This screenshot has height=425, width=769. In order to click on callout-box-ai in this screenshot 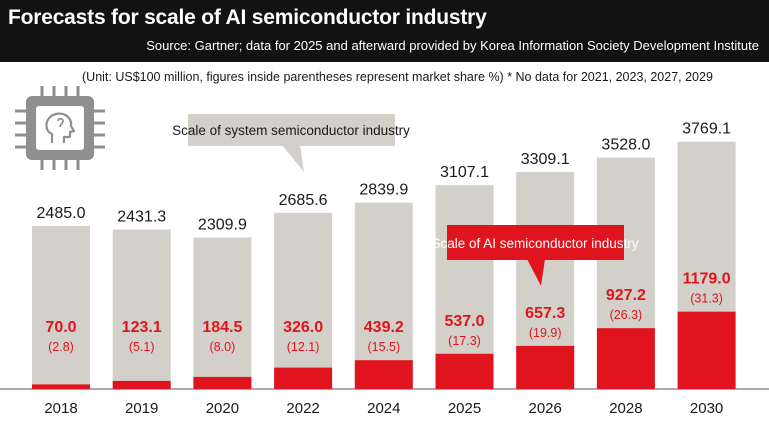, I will do `click(535, 242)`.